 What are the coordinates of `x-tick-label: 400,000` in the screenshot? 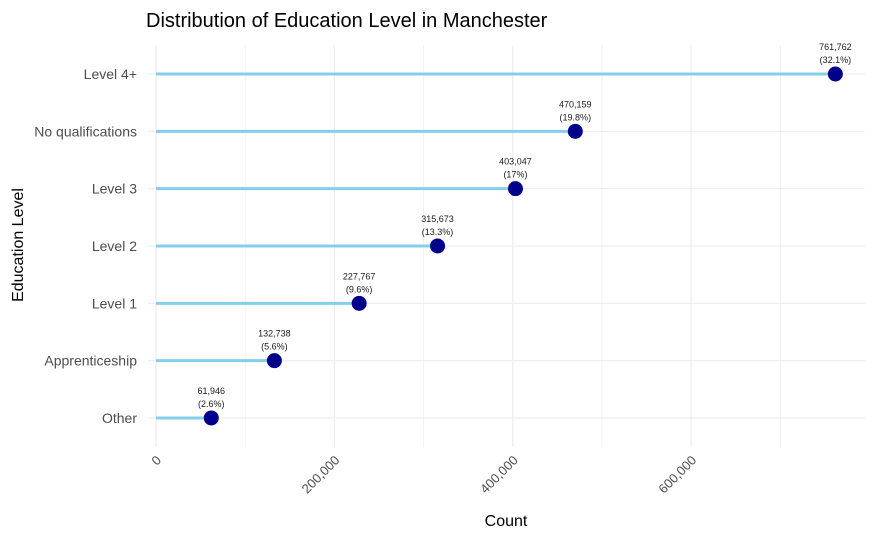 It's located at (499, 475).